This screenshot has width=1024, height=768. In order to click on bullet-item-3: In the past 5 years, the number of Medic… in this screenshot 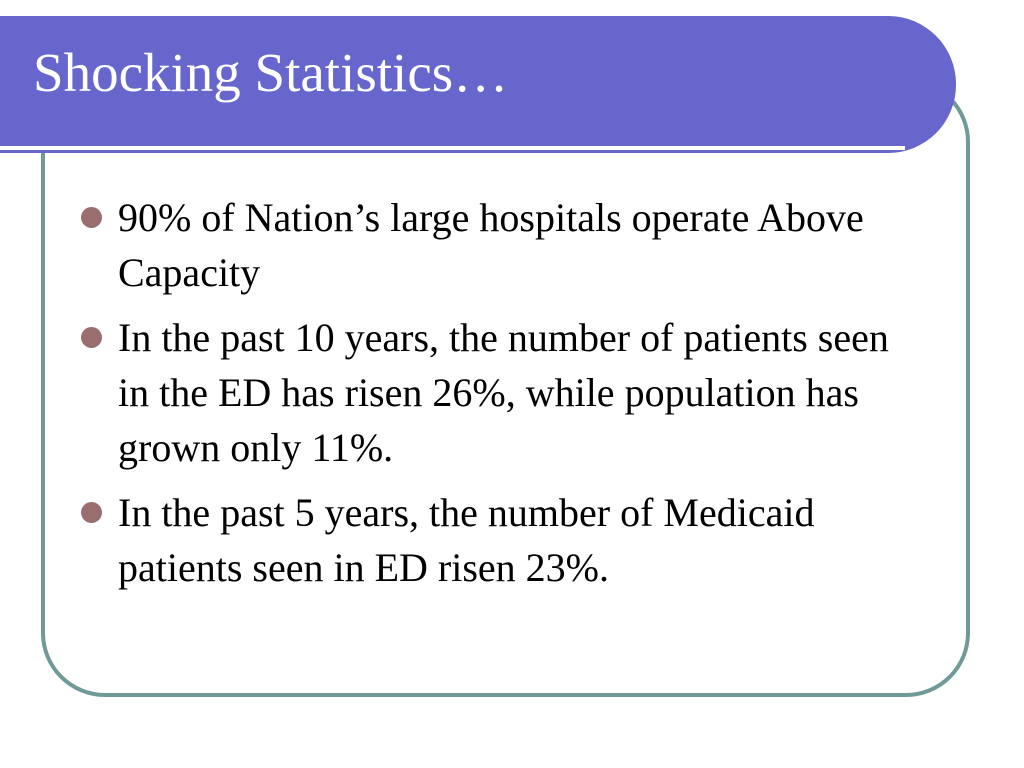, I will do `click(500, 540)`.